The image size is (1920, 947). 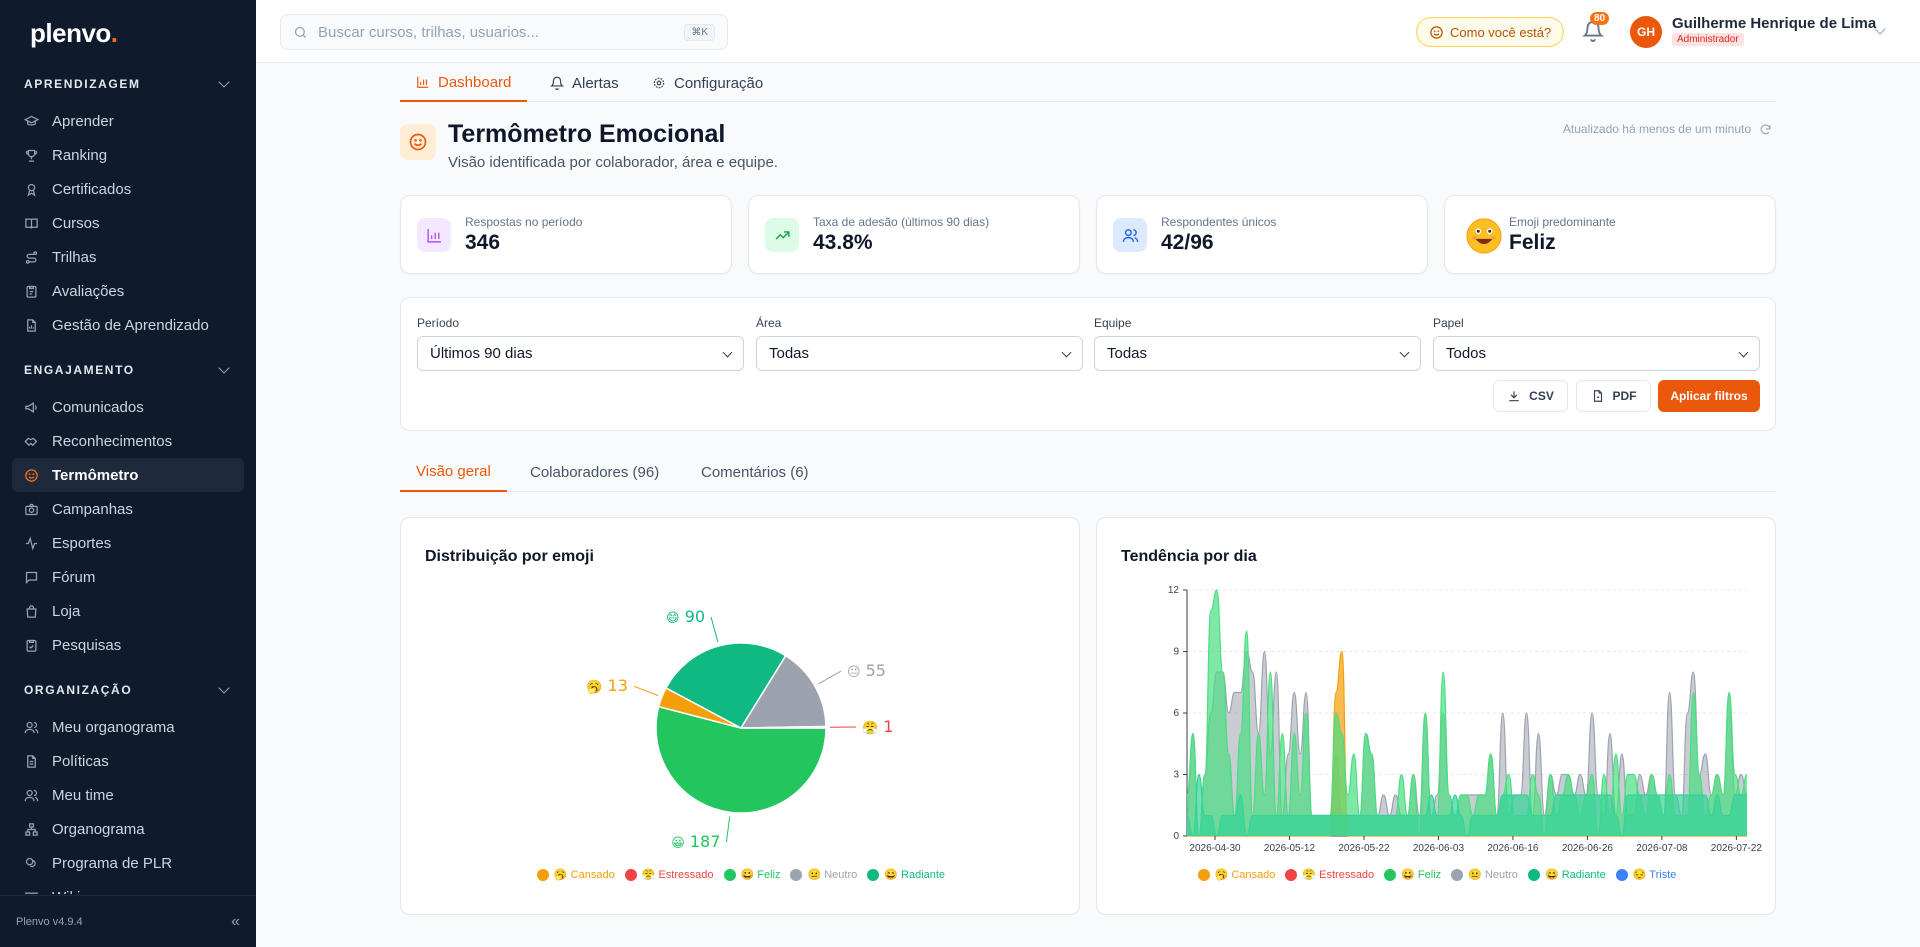 I want to click on sidebar-item-esportes: Esportes, so click(x=128, y=543).